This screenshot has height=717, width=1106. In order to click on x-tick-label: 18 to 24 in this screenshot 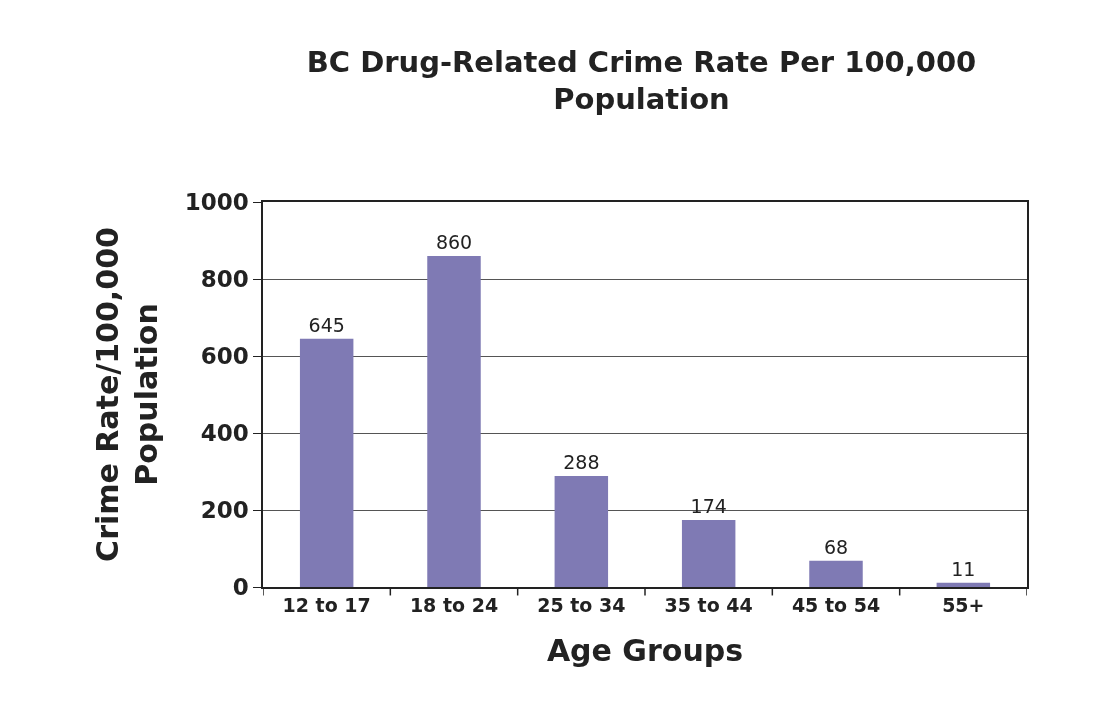, I will do `click(454, 604)`.